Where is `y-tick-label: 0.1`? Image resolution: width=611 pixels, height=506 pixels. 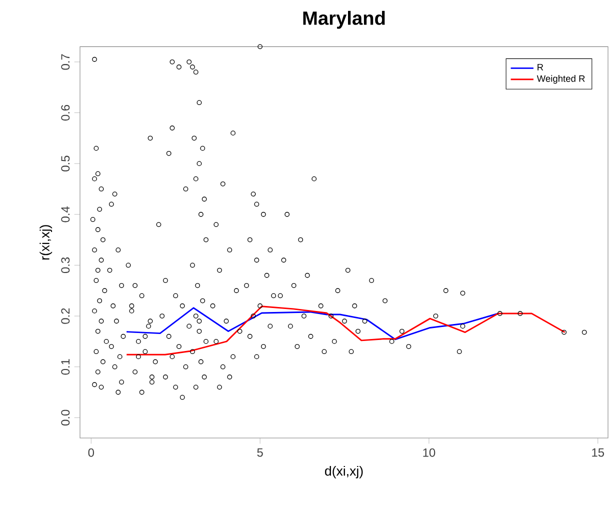
y-tick-label: 0.1 is located at coordinates (65, 367).